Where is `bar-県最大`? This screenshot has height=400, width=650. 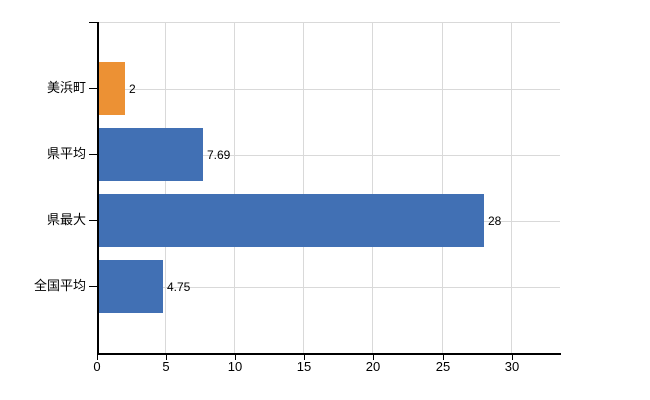
bar-県最大 is located at coordinates (290, 220).